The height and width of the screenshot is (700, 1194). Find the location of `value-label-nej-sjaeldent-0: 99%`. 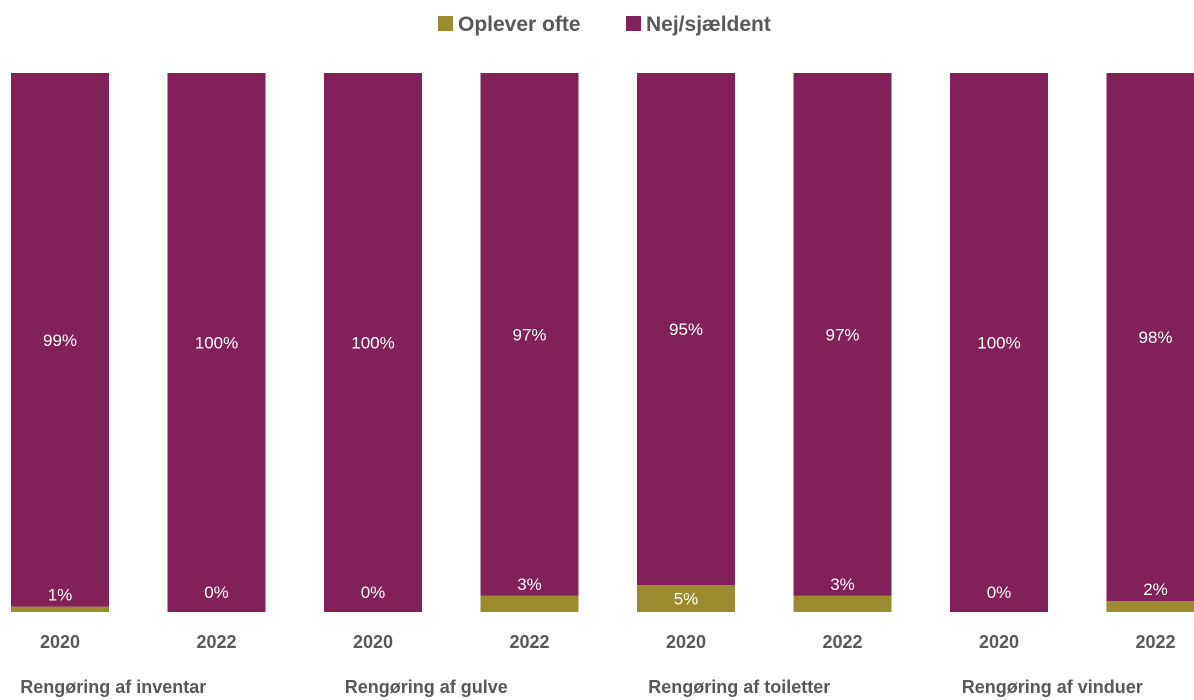

value-label-nej-sjaeldent-0: 99% is located at coordinates (60, 340).